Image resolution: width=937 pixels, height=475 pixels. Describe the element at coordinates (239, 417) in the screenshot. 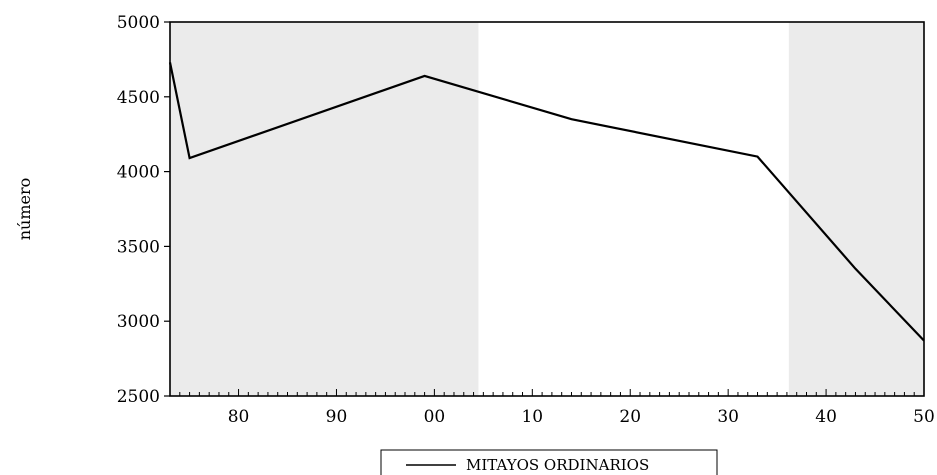

I see `x-tick-label: 80` at that location.